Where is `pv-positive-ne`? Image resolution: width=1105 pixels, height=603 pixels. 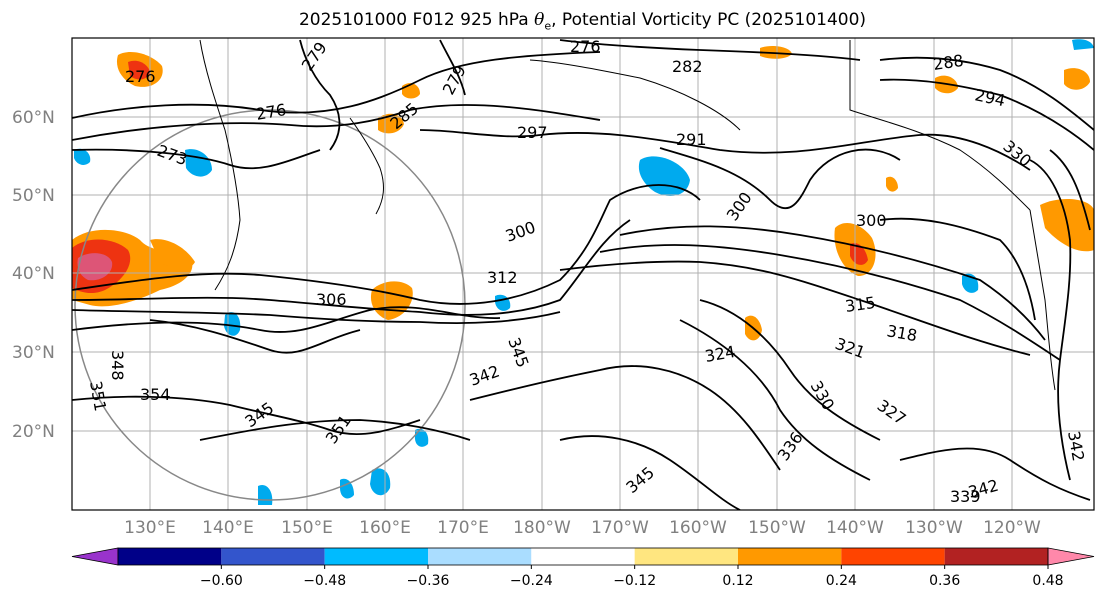
pv-positive-ne is located at coordinates (1077, 79).